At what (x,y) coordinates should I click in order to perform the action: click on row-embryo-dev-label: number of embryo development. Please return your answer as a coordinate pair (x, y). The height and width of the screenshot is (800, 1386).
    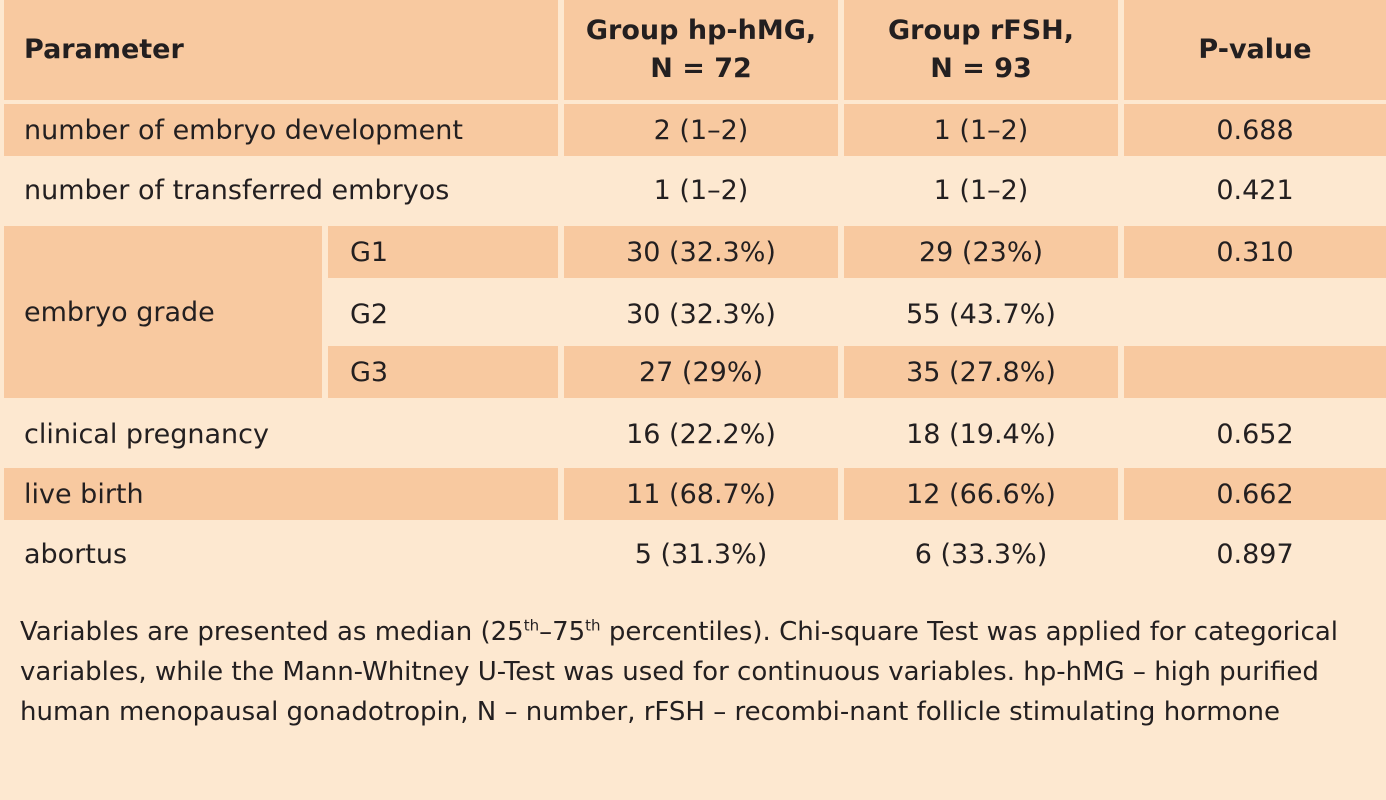
    Looking at the image, I should click on (281, 130).